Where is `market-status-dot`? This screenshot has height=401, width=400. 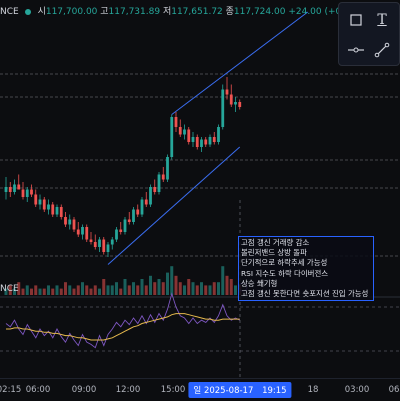
market-status-dot is located at coordinates (27, 11).